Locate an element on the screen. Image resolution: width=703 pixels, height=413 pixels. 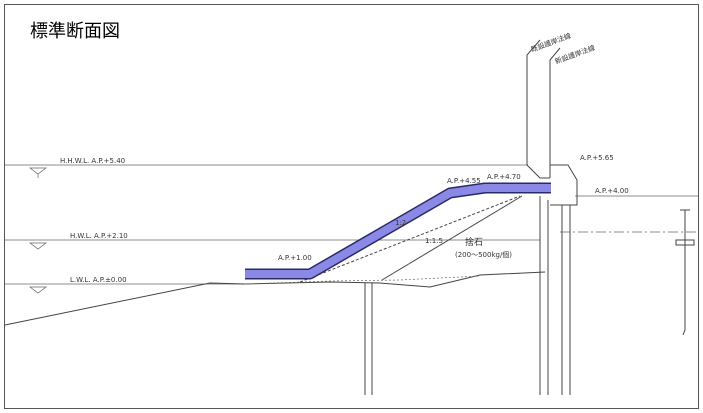
water-level: L.W.L. A.P.±0.00 is located at coordinates (98, 280).